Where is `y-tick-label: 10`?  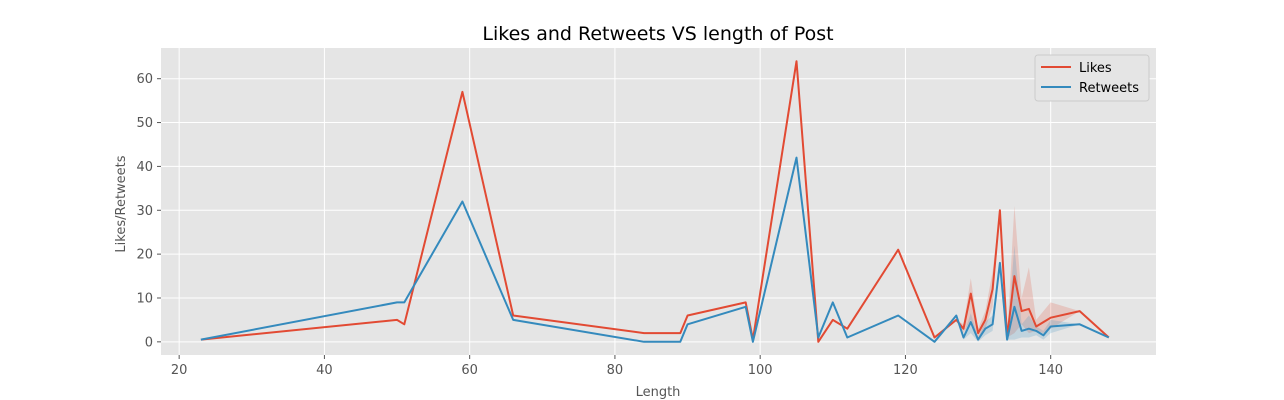 y-tick-label: 10 is located at coordinates (144, 298).